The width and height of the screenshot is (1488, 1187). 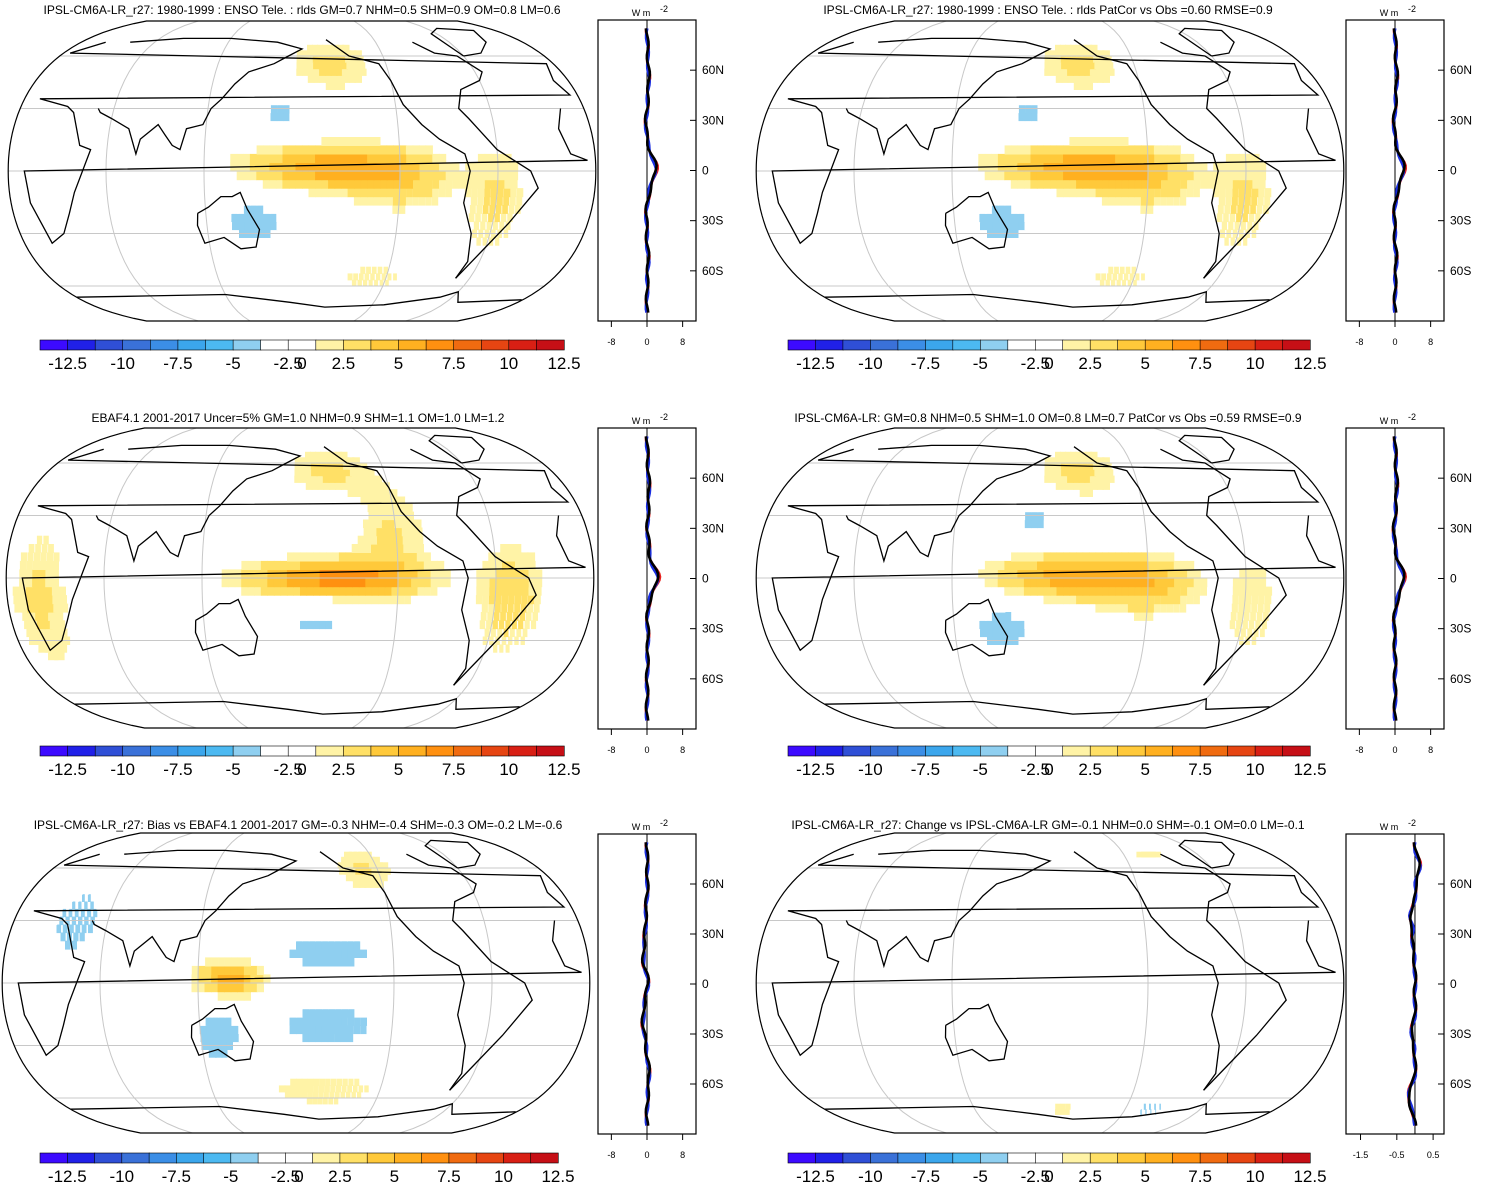 What do you see at coordinates (1361, 1155) in the screenshot?
I see `x-tick-label: -1.5` at bounding box center [1361, 1155].